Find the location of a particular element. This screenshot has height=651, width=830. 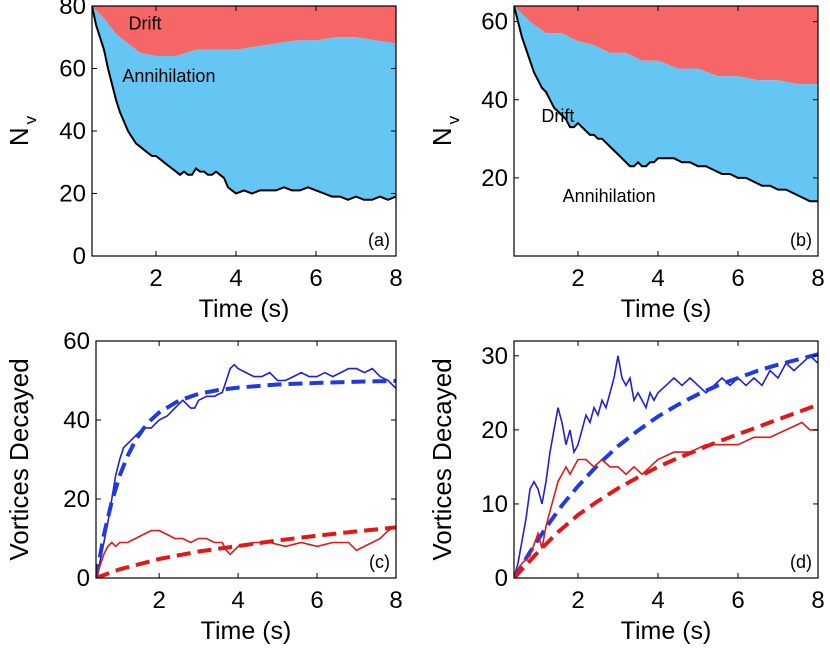

panel-label: (c) is located at coordinates (379, 562).